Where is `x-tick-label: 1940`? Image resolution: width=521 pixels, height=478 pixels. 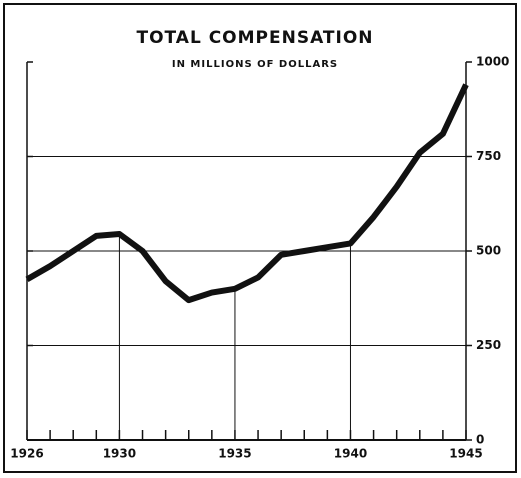
x-tick-label: 1940 is located at coordinates (350, 454).